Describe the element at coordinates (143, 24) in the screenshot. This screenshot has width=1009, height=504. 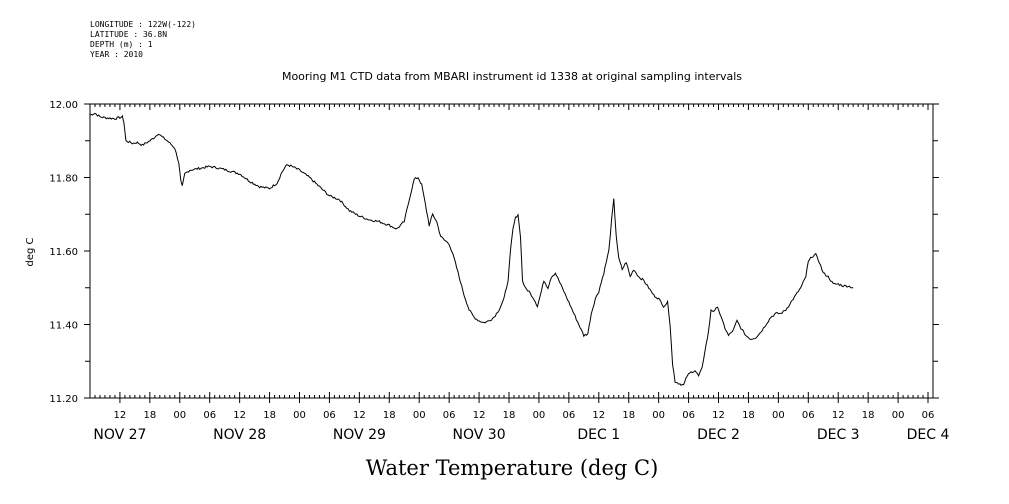
I see `longitude-label: LONGITUDE : 122W(-122)` at that location.